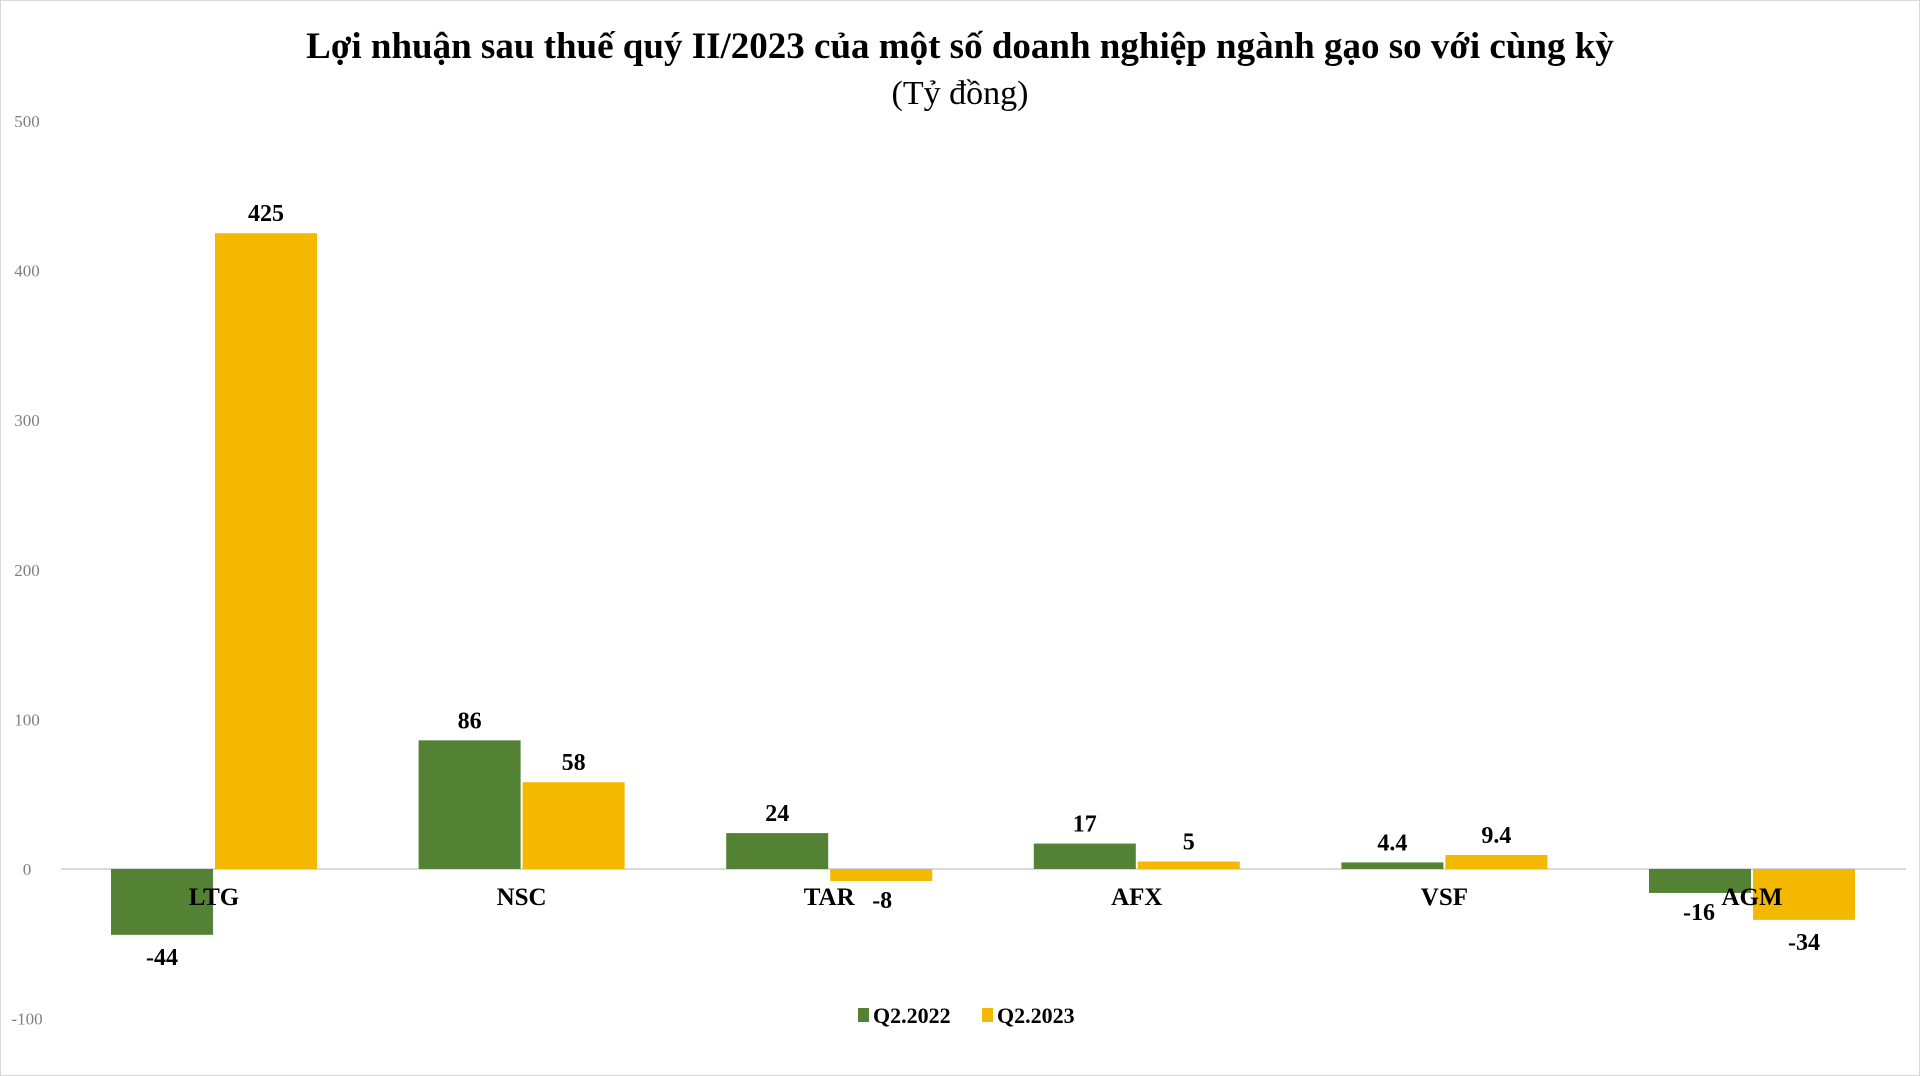 This screenshot has height=1076, width=1920. I want to click on data-label: -16, so click(1699, 913).